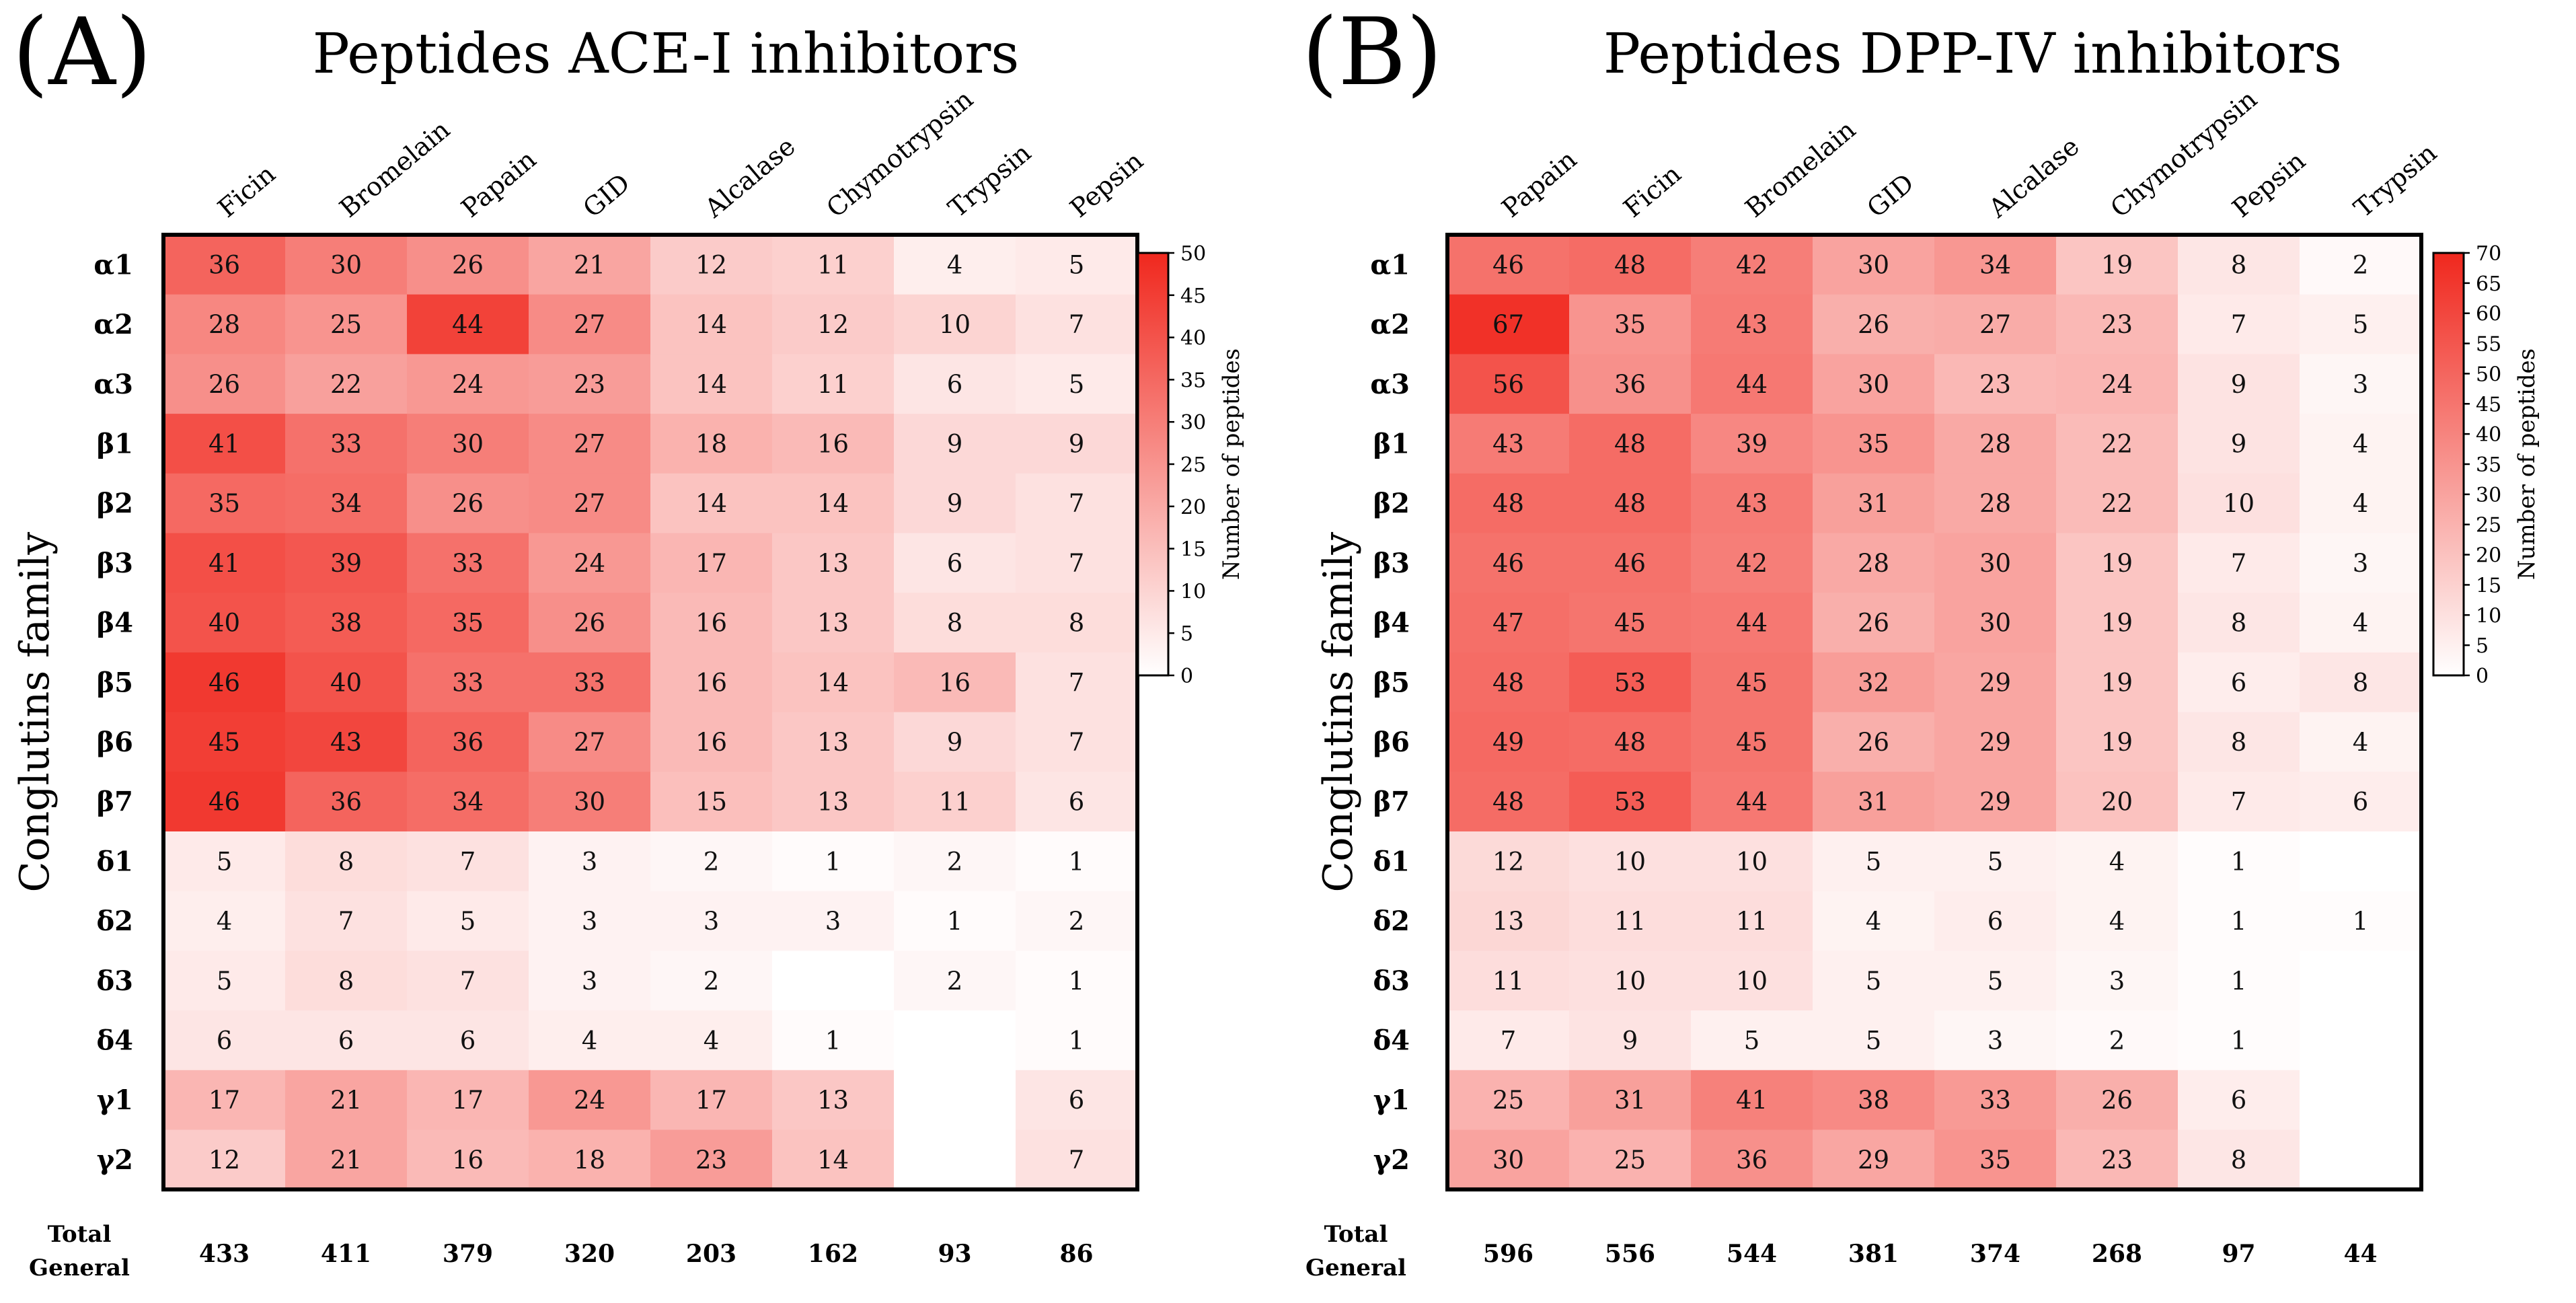 Image resolution: width=2576 pixels, height=1303 pixels. What do you see at coordinates (1508, 1254) in the screenshot?
I see `total-value: 596` at bounding box center [1508, 1254].